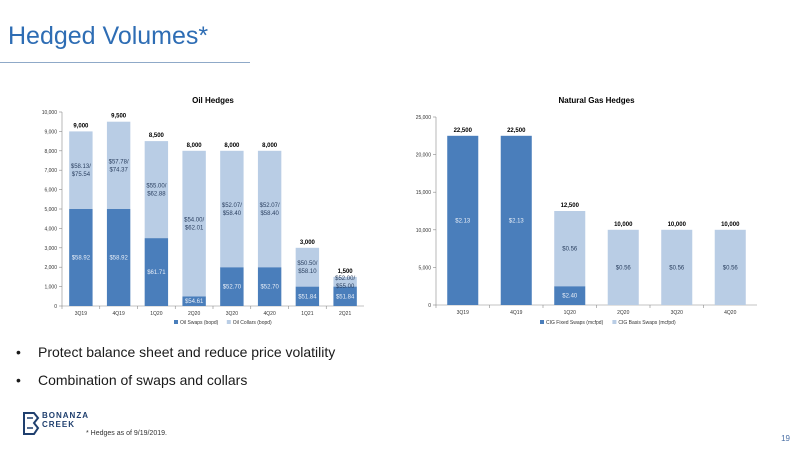 This screenshot has height=450, width=800. Describe the element at coordinates (50, 191) in the screenshot. I see `y-tick-label: 6,000` at that location.